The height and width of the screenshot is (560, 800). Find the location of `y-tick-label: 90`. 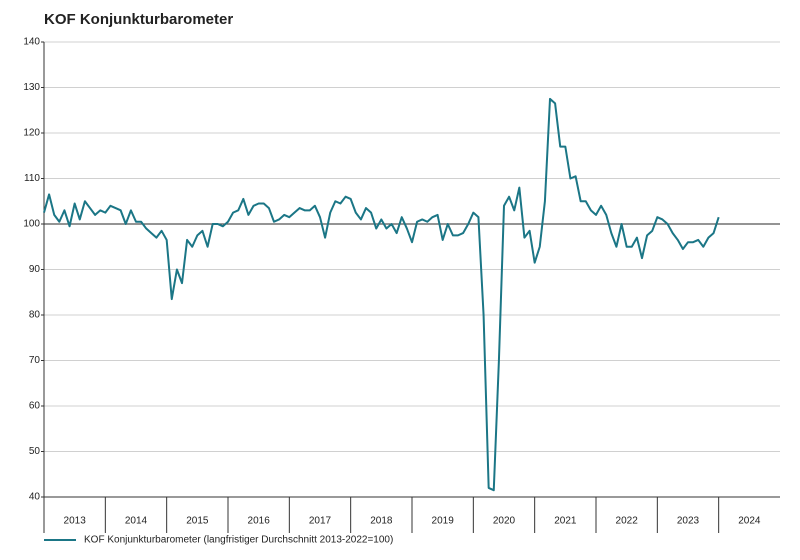

y-tick-label: 90 is located at coordinates (35, 269).